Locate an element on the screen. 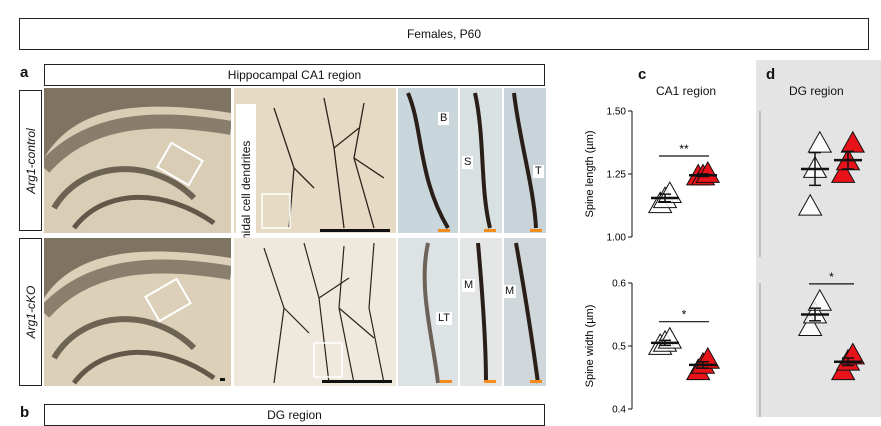  row-label-control-text: Arg1-control is located at coordinates (30, 160).